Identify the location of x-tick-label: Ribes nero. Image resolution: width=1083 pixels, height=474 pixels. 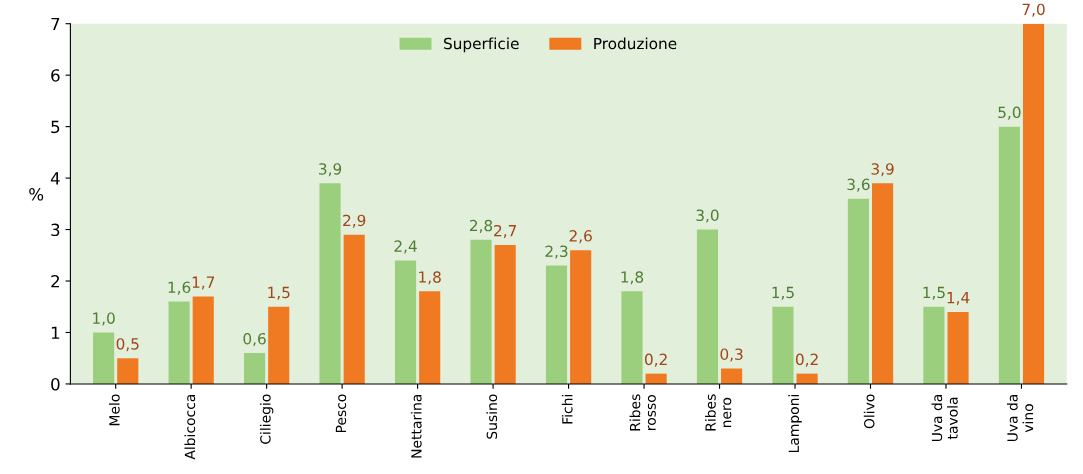
(718, 412).